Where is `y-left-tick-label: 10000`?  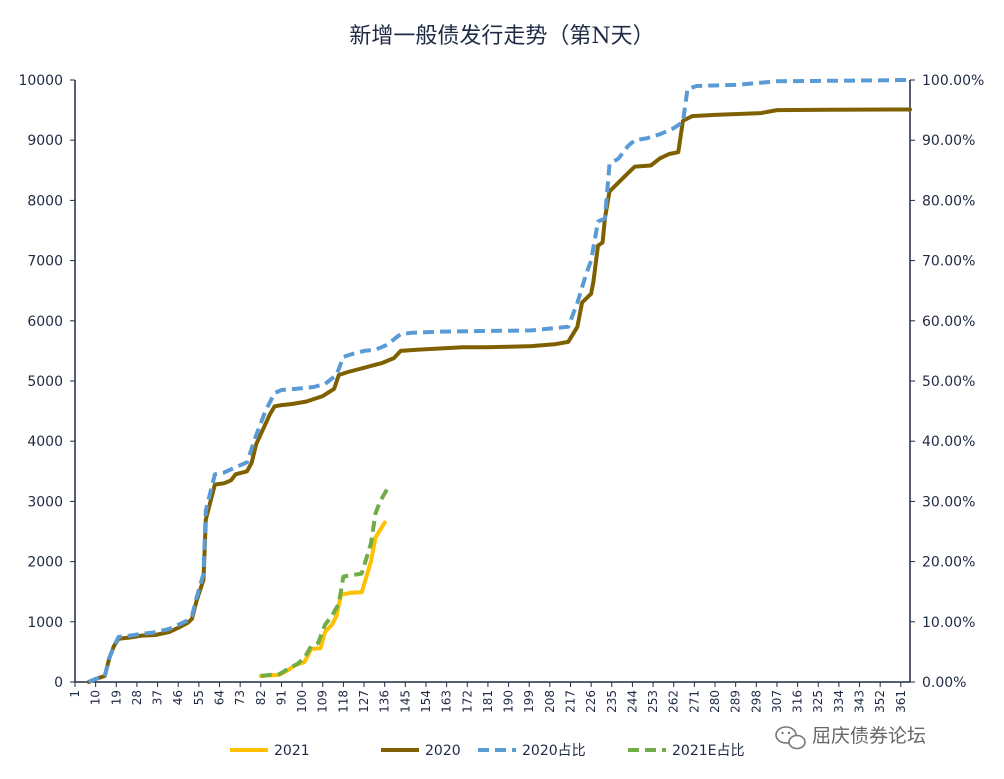
y-left-tick-label: 10000 is located at coordinates (40, 81).